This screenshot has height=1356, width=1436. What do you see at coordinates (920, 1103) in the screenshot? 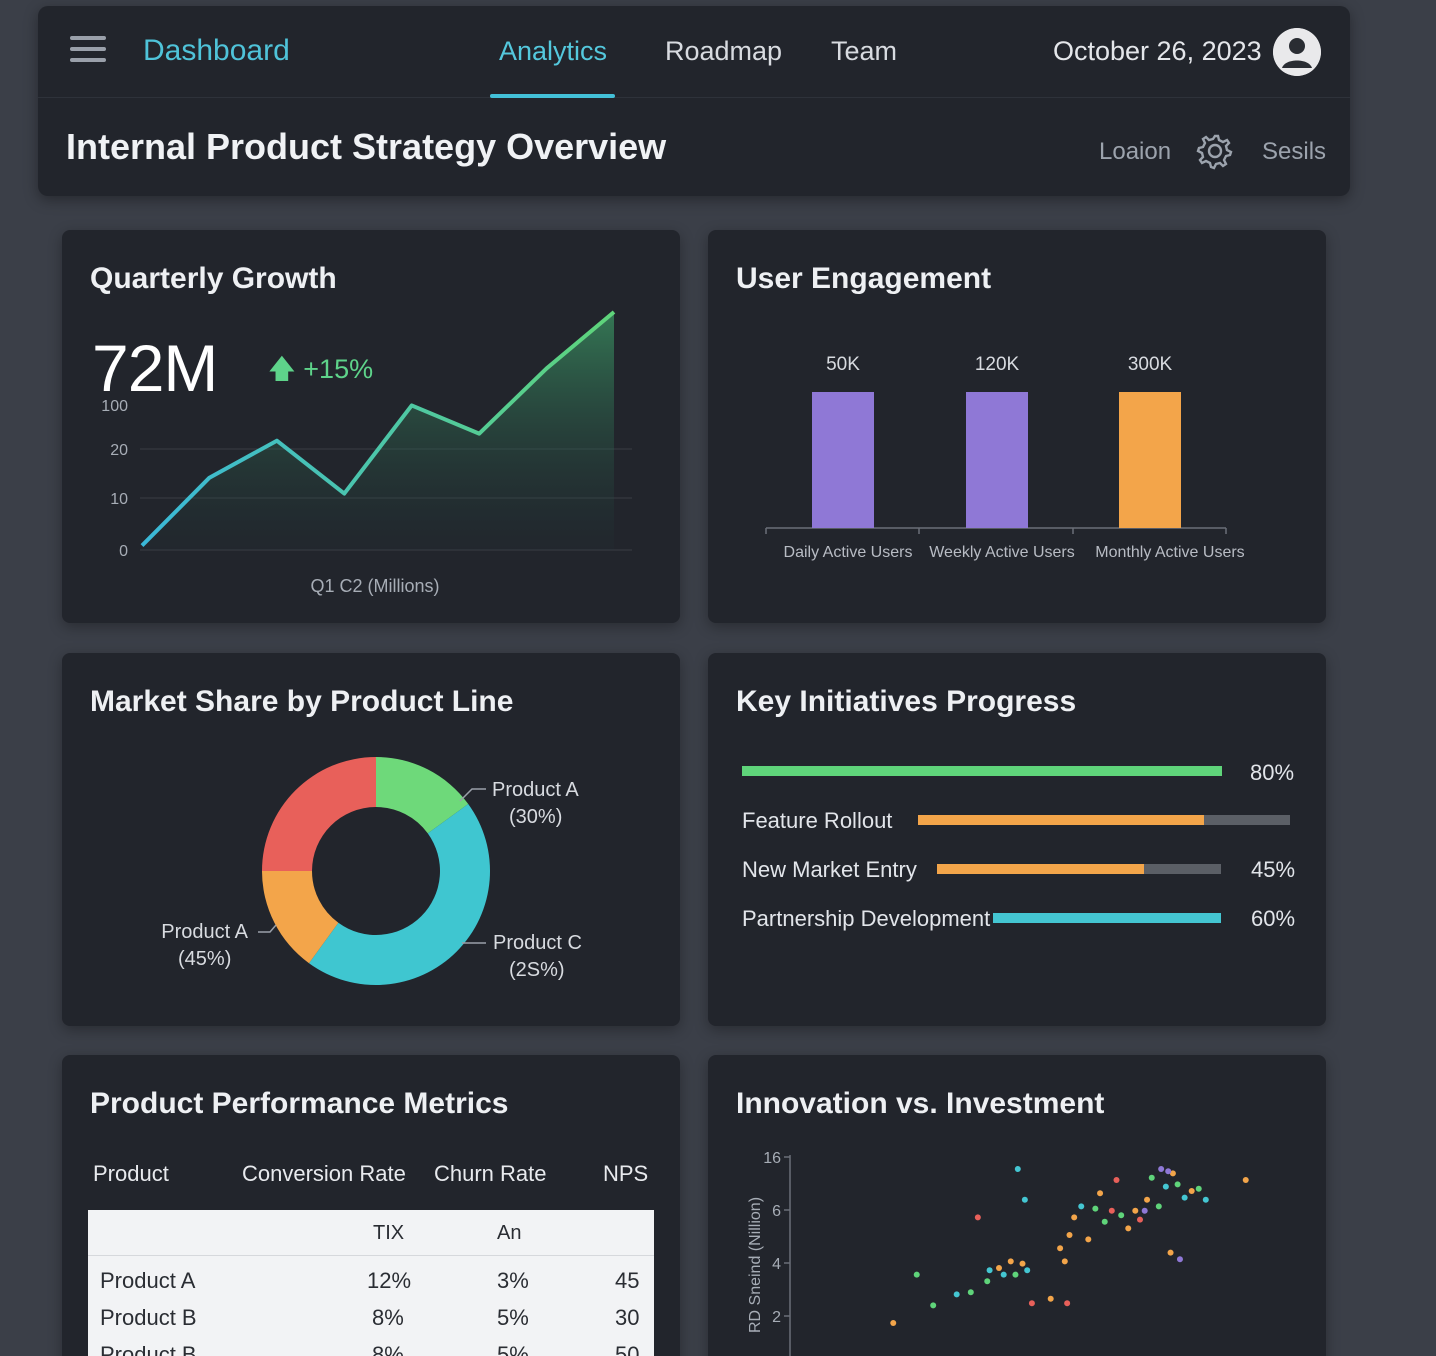
I see `innovation-title: Innovation vs. Investment` at bounding box center [920, 1103].